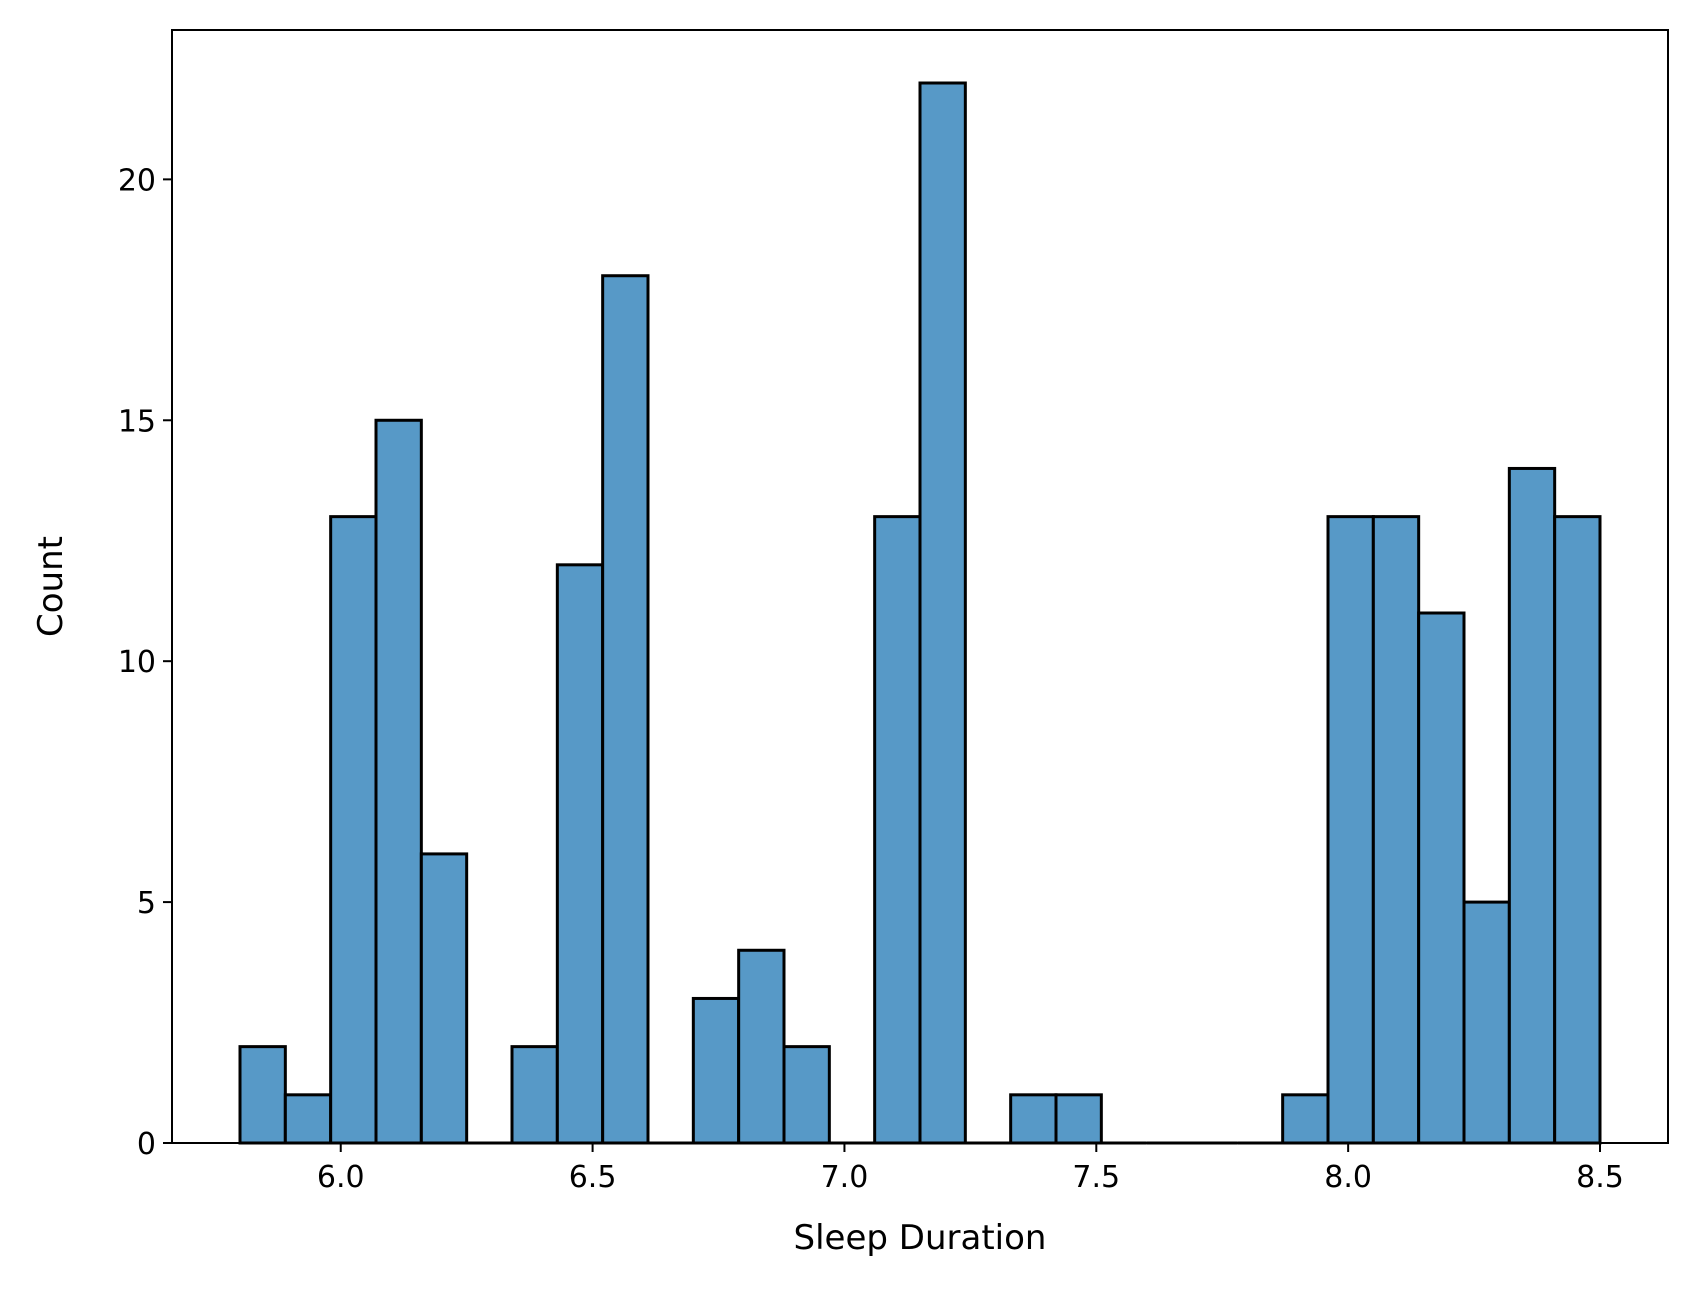  What do you see at coordinates (146, 903) in the screenshot?
I see `y-tick-label: 5` at bounding box center [146, 903].